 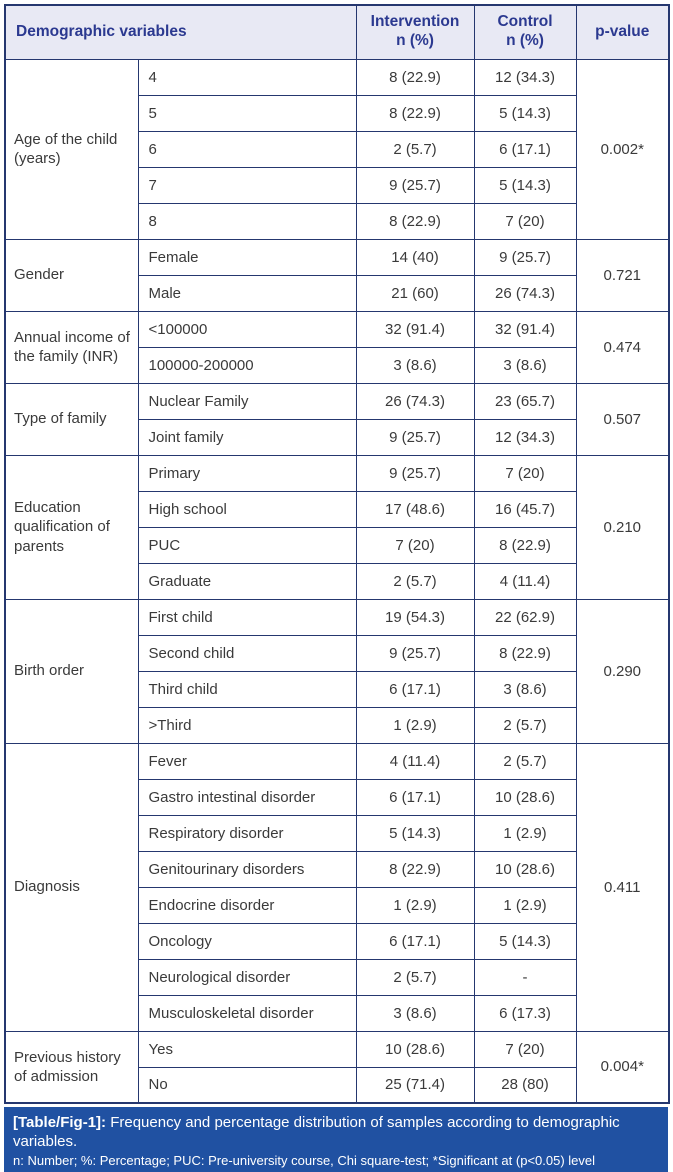 I want to click on table-row: Joint family 9 (25.7) 12 (34.3), so click(x=337, y=437).